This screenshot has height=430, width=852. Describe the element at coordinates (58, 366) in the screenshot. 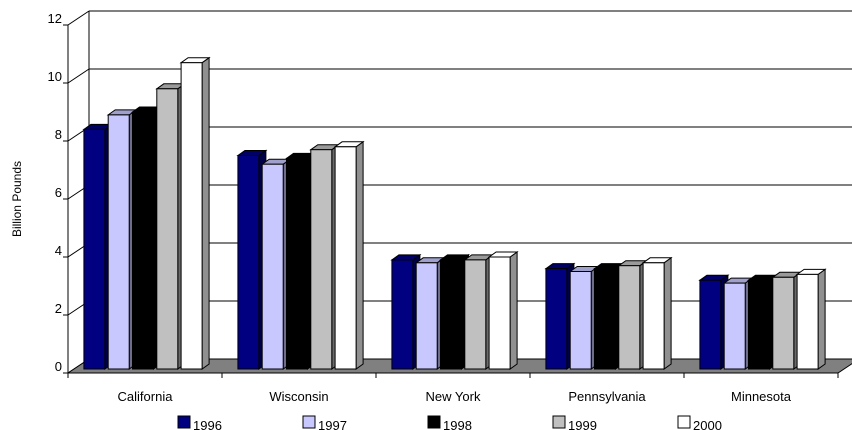

I see `y-tick-label: 0` at that location.